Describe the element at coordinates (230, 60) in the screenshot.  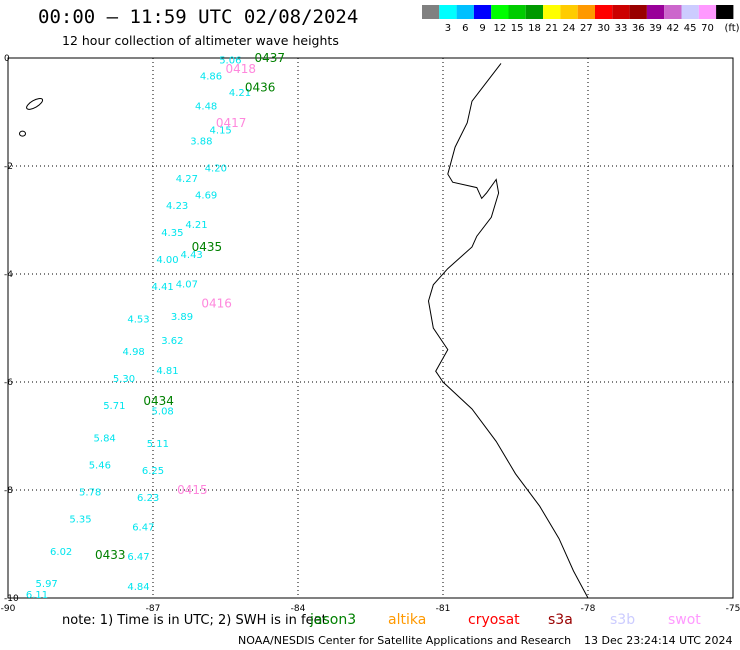
I see `wave-height-label: 5.06` at that location.